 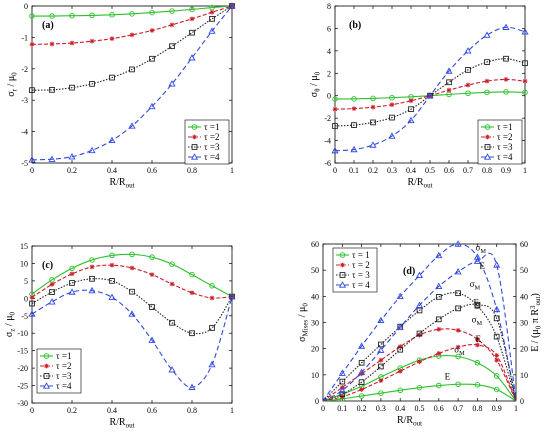 What do you see at coordinates (458, 408) in the screenshot?
I see `x-tick-label: 0.7` at bounding box center [458, 408].